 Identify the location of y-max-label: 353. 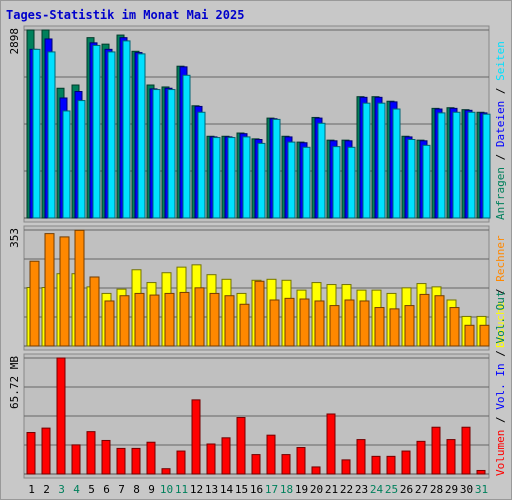
(14, 238).